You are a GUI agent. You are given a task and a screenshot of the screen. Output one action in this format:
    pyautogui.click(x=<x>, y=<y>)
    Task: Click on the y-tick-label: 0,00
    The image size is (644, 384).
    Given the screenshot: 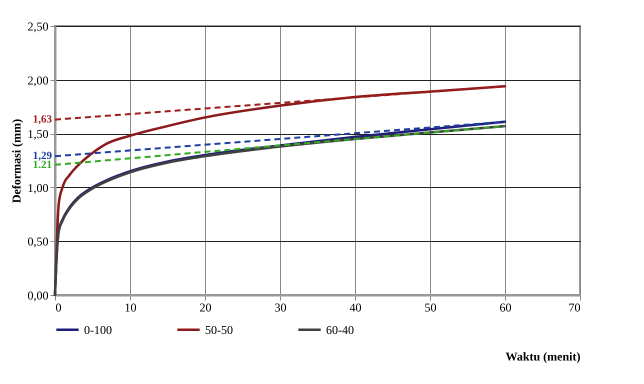 What is the action you would take?
    pyautogui.click(x=38, y=295)
    